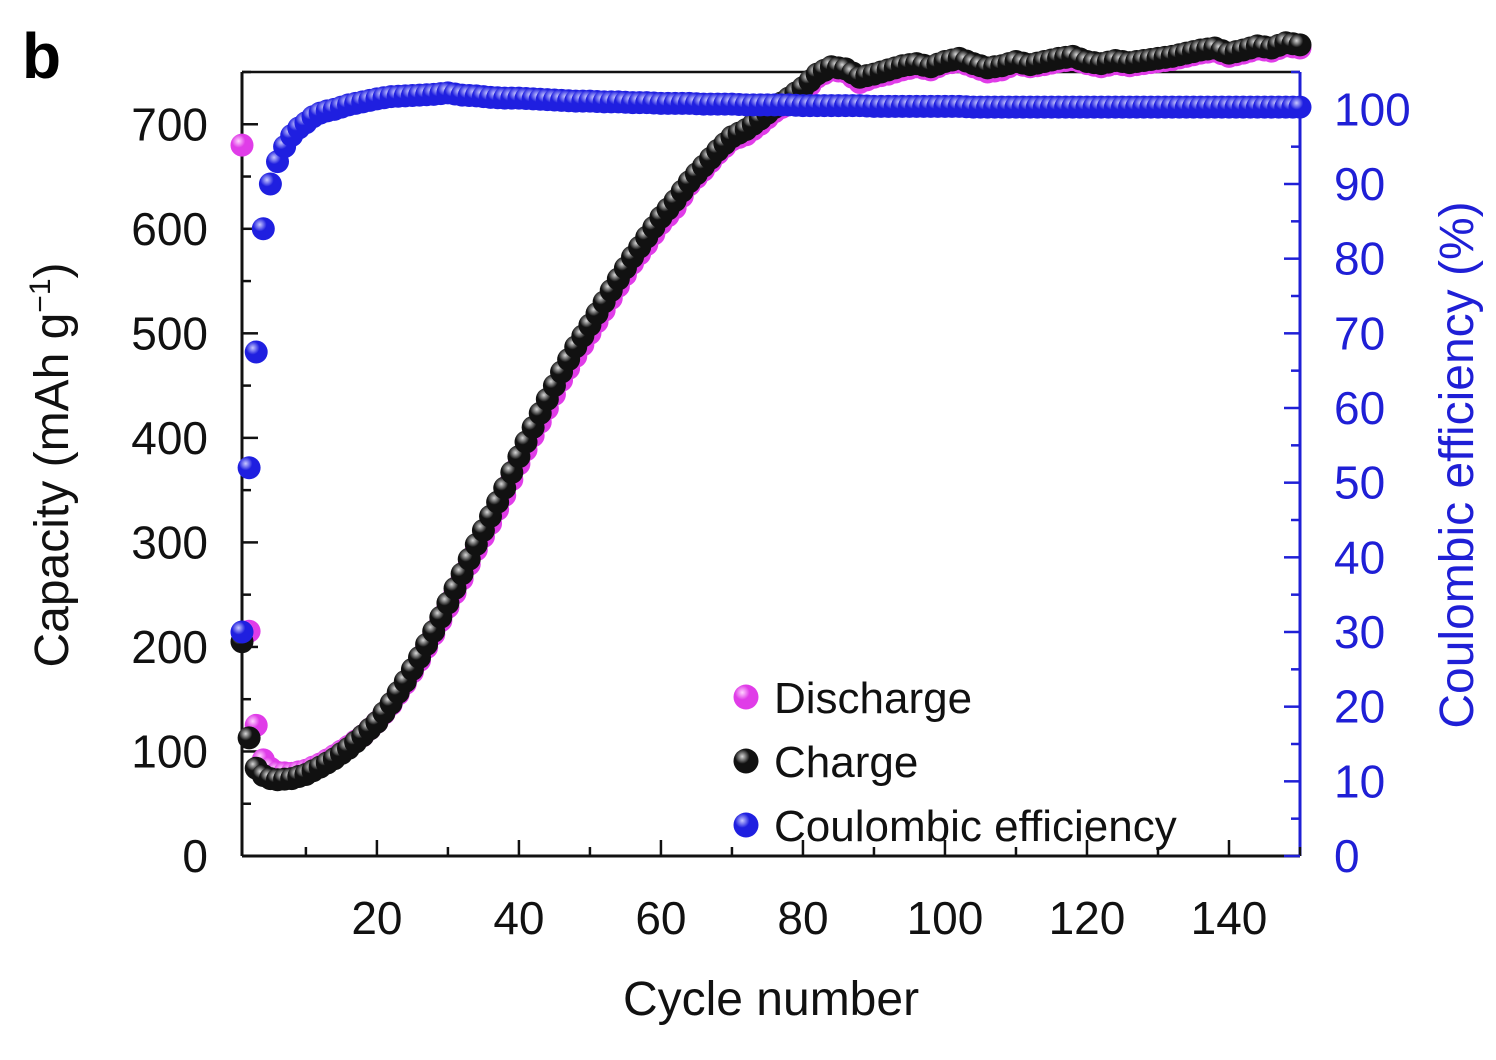 This screenshot has height=1060, width=1496. Describe the element at coordinates (169, 229) in the screenshot. I see `y-left-tick-label: 600` at that location.